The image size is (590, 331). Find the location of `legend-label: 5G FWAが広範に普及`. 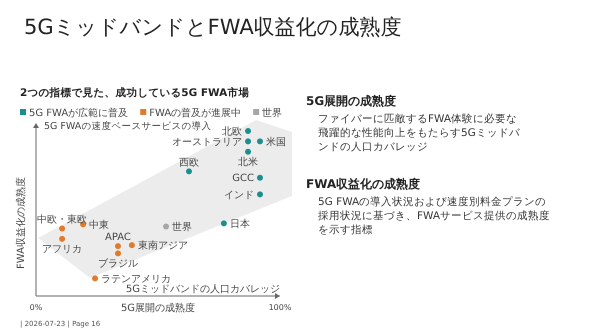

legend-label: 5G FWAが広範に普及 is located at coordinates (78, 113).